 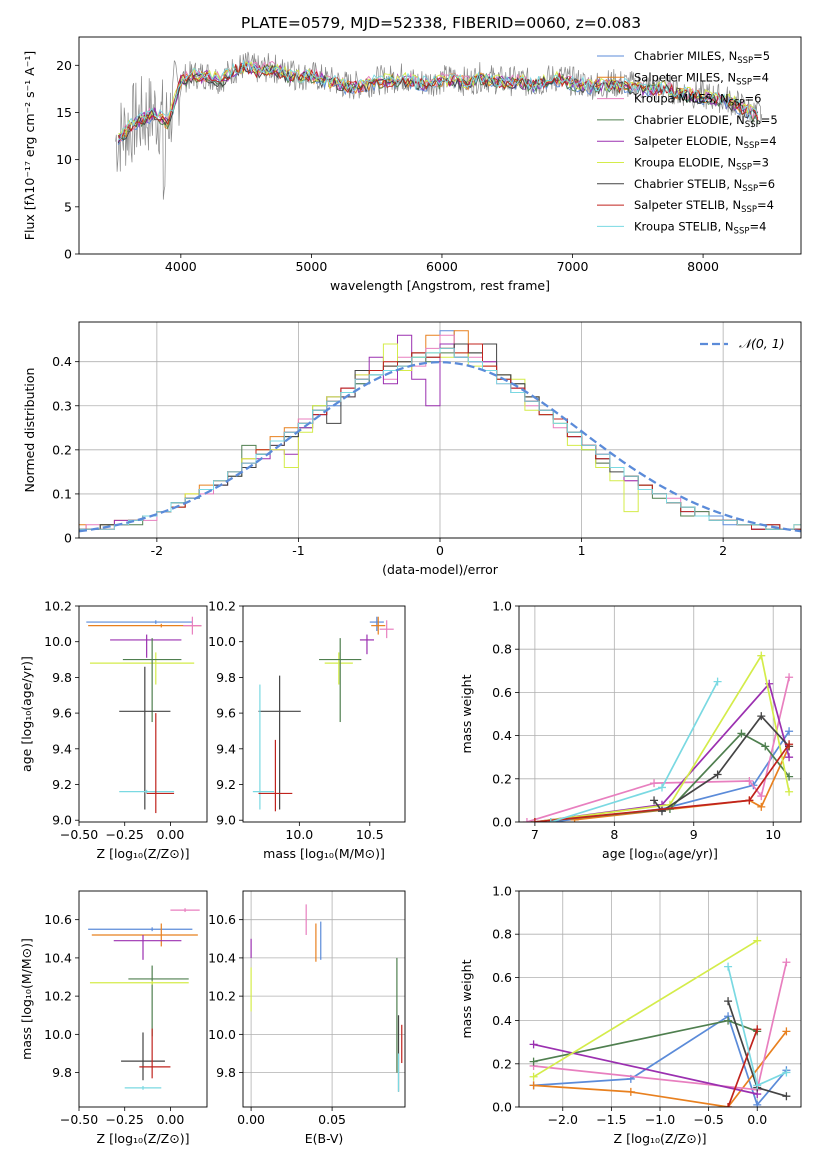 What do you see at coordinates (324, 853) in the screenshot?
I see `x-axis-label: mass [log₁₀(M/M⊙)]` at bounding box center [324, 853].